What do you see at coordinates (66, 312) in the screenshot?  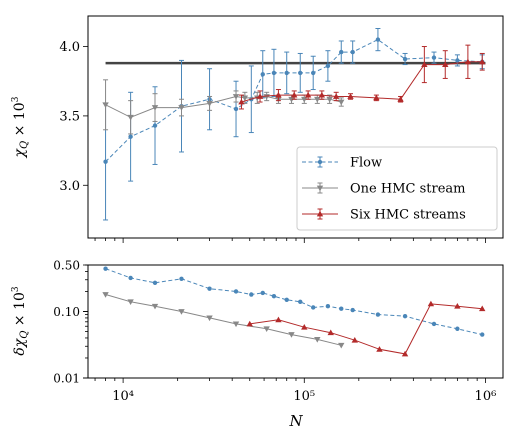 I see `lower-y-tick-label: 0.10` at bounding box center [66, 312].